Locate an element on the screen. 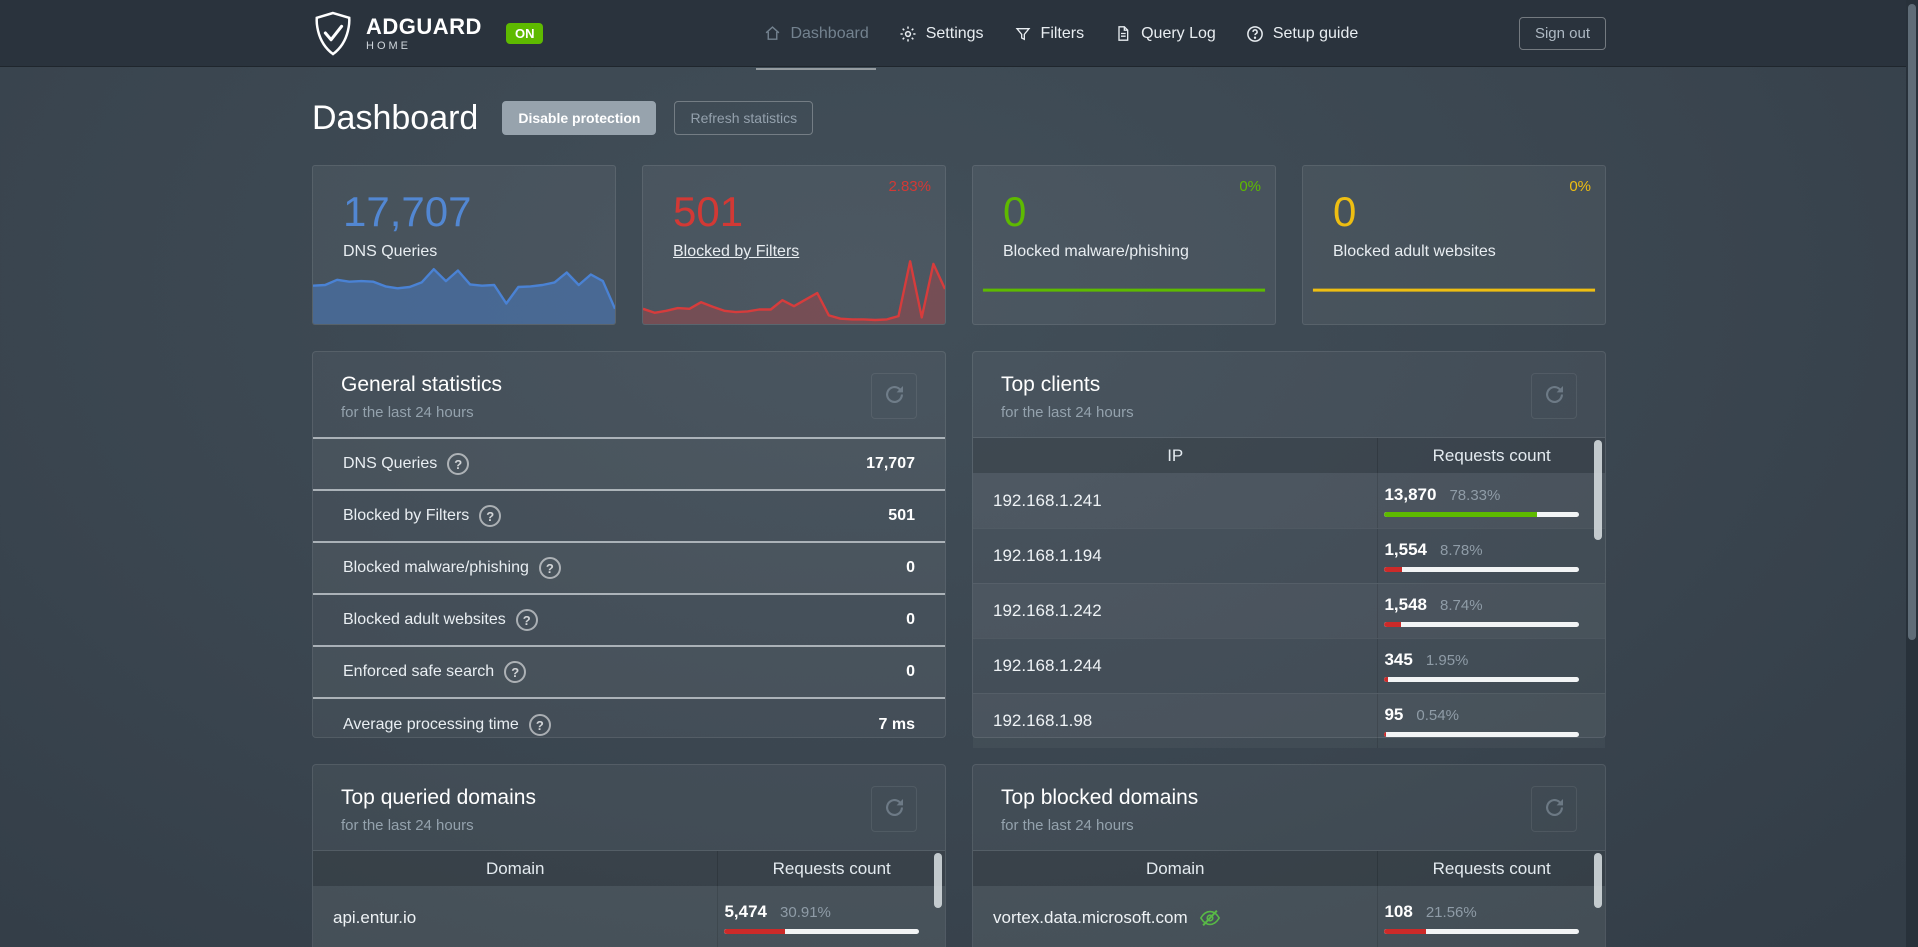 Image resolution: width=1918 pixels, height=947 pixels. app-header: ADGUARD HOME ON Dashboard Settings is located at coordinates (959, 35).